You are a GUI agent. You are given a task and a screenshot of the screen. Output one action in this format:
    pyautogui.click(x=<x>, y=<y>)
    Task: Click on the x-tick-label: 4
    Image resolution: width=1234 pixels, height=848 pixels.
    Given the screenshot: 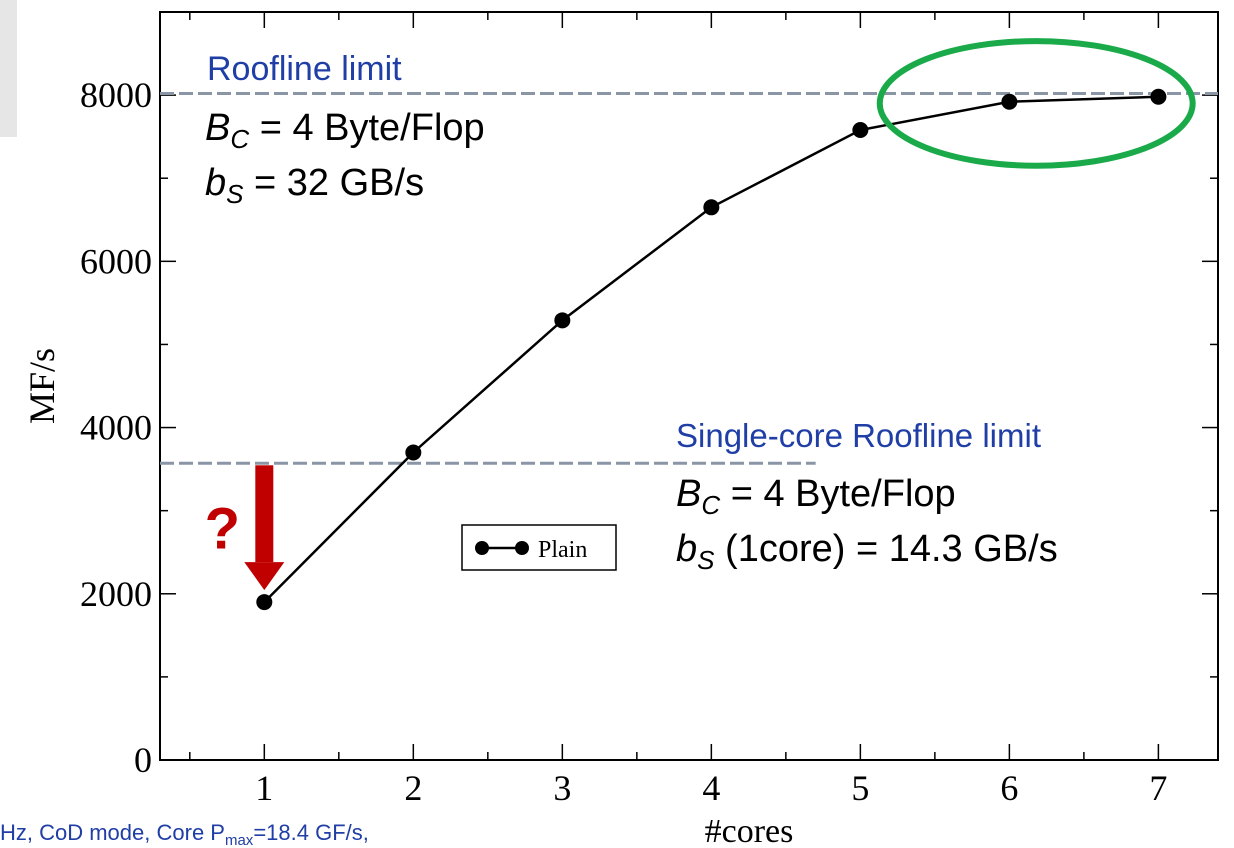 What is the action you would take?
    pyautogui.click(x=711, y=788)
    